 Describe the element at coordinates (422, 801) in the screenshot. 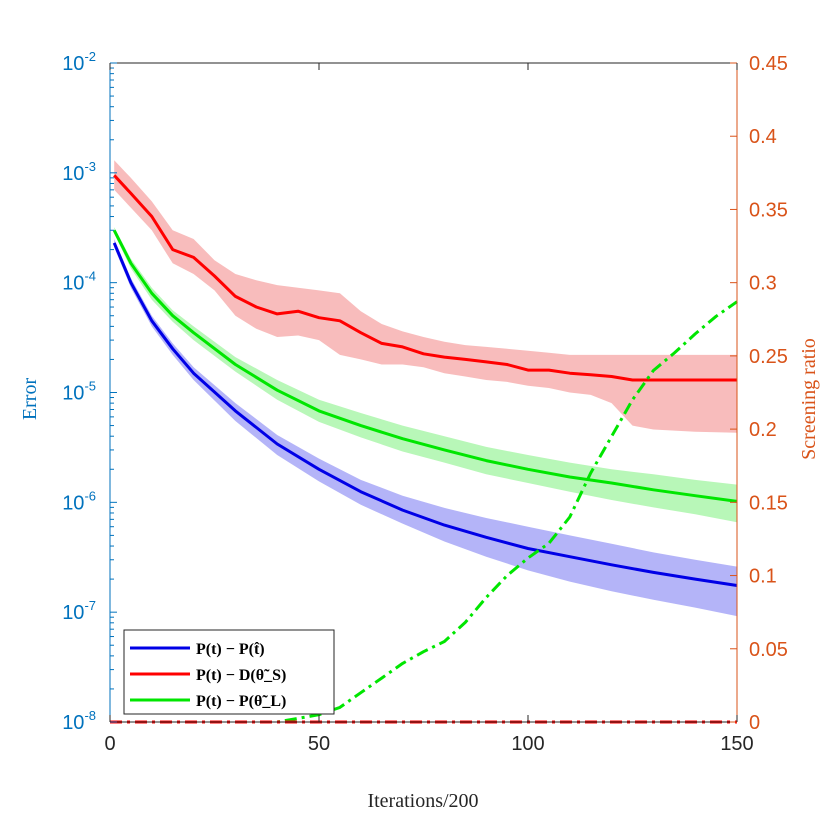

I see `x-axis-label: Iterations/200` at that location.